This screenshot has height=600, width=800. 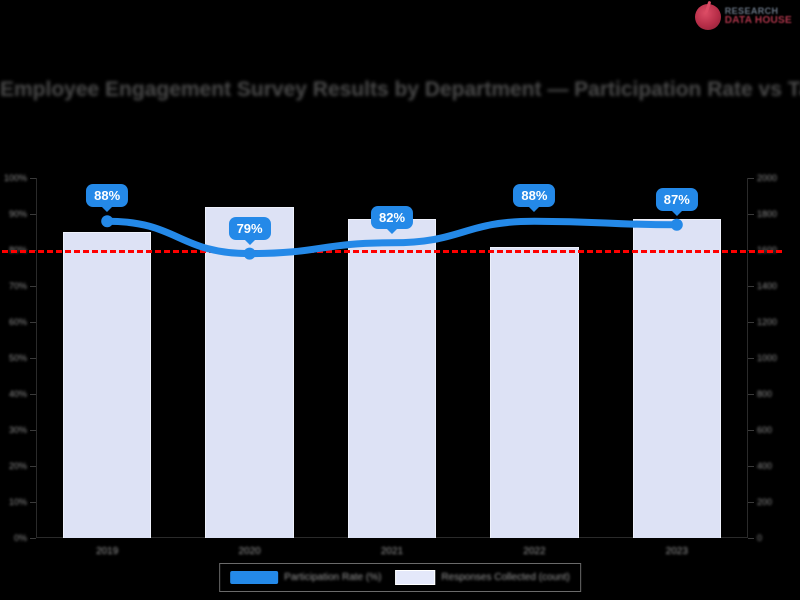 What do you see at coordinates (17, 358) in the screenshot?
I see `y-axis-left-tick-label: 50%` at bounding box center [17, 358].